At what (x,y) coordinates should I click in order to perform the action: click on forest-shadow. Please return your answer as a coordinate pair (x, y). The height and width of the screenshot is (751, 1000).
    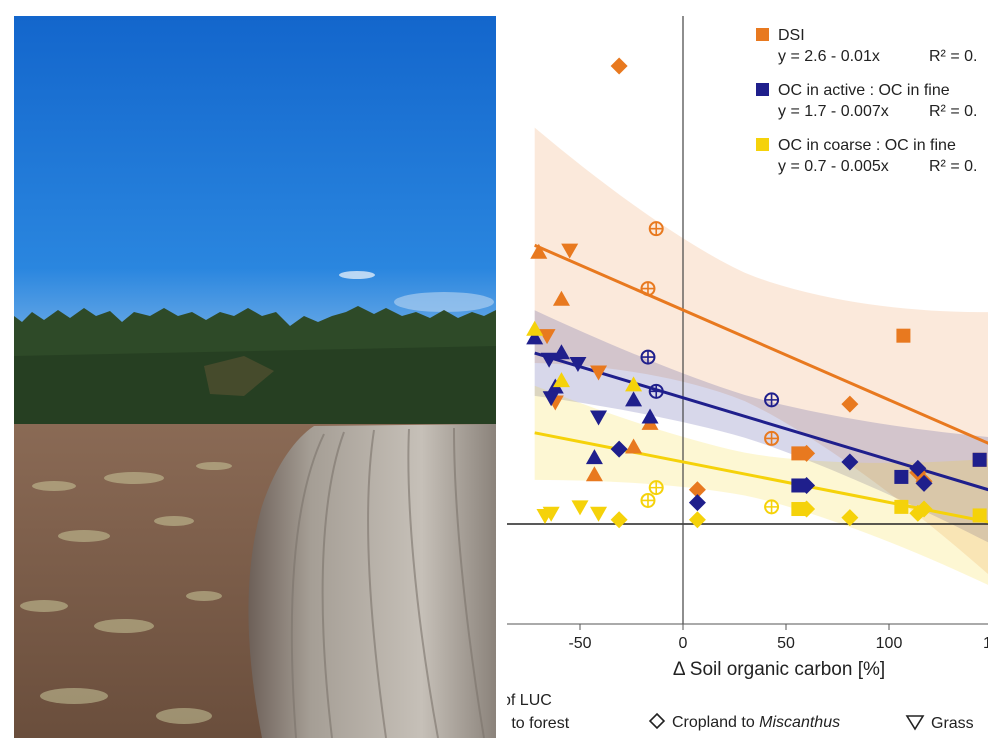
    Looking at the image, I should click on (255, 387).